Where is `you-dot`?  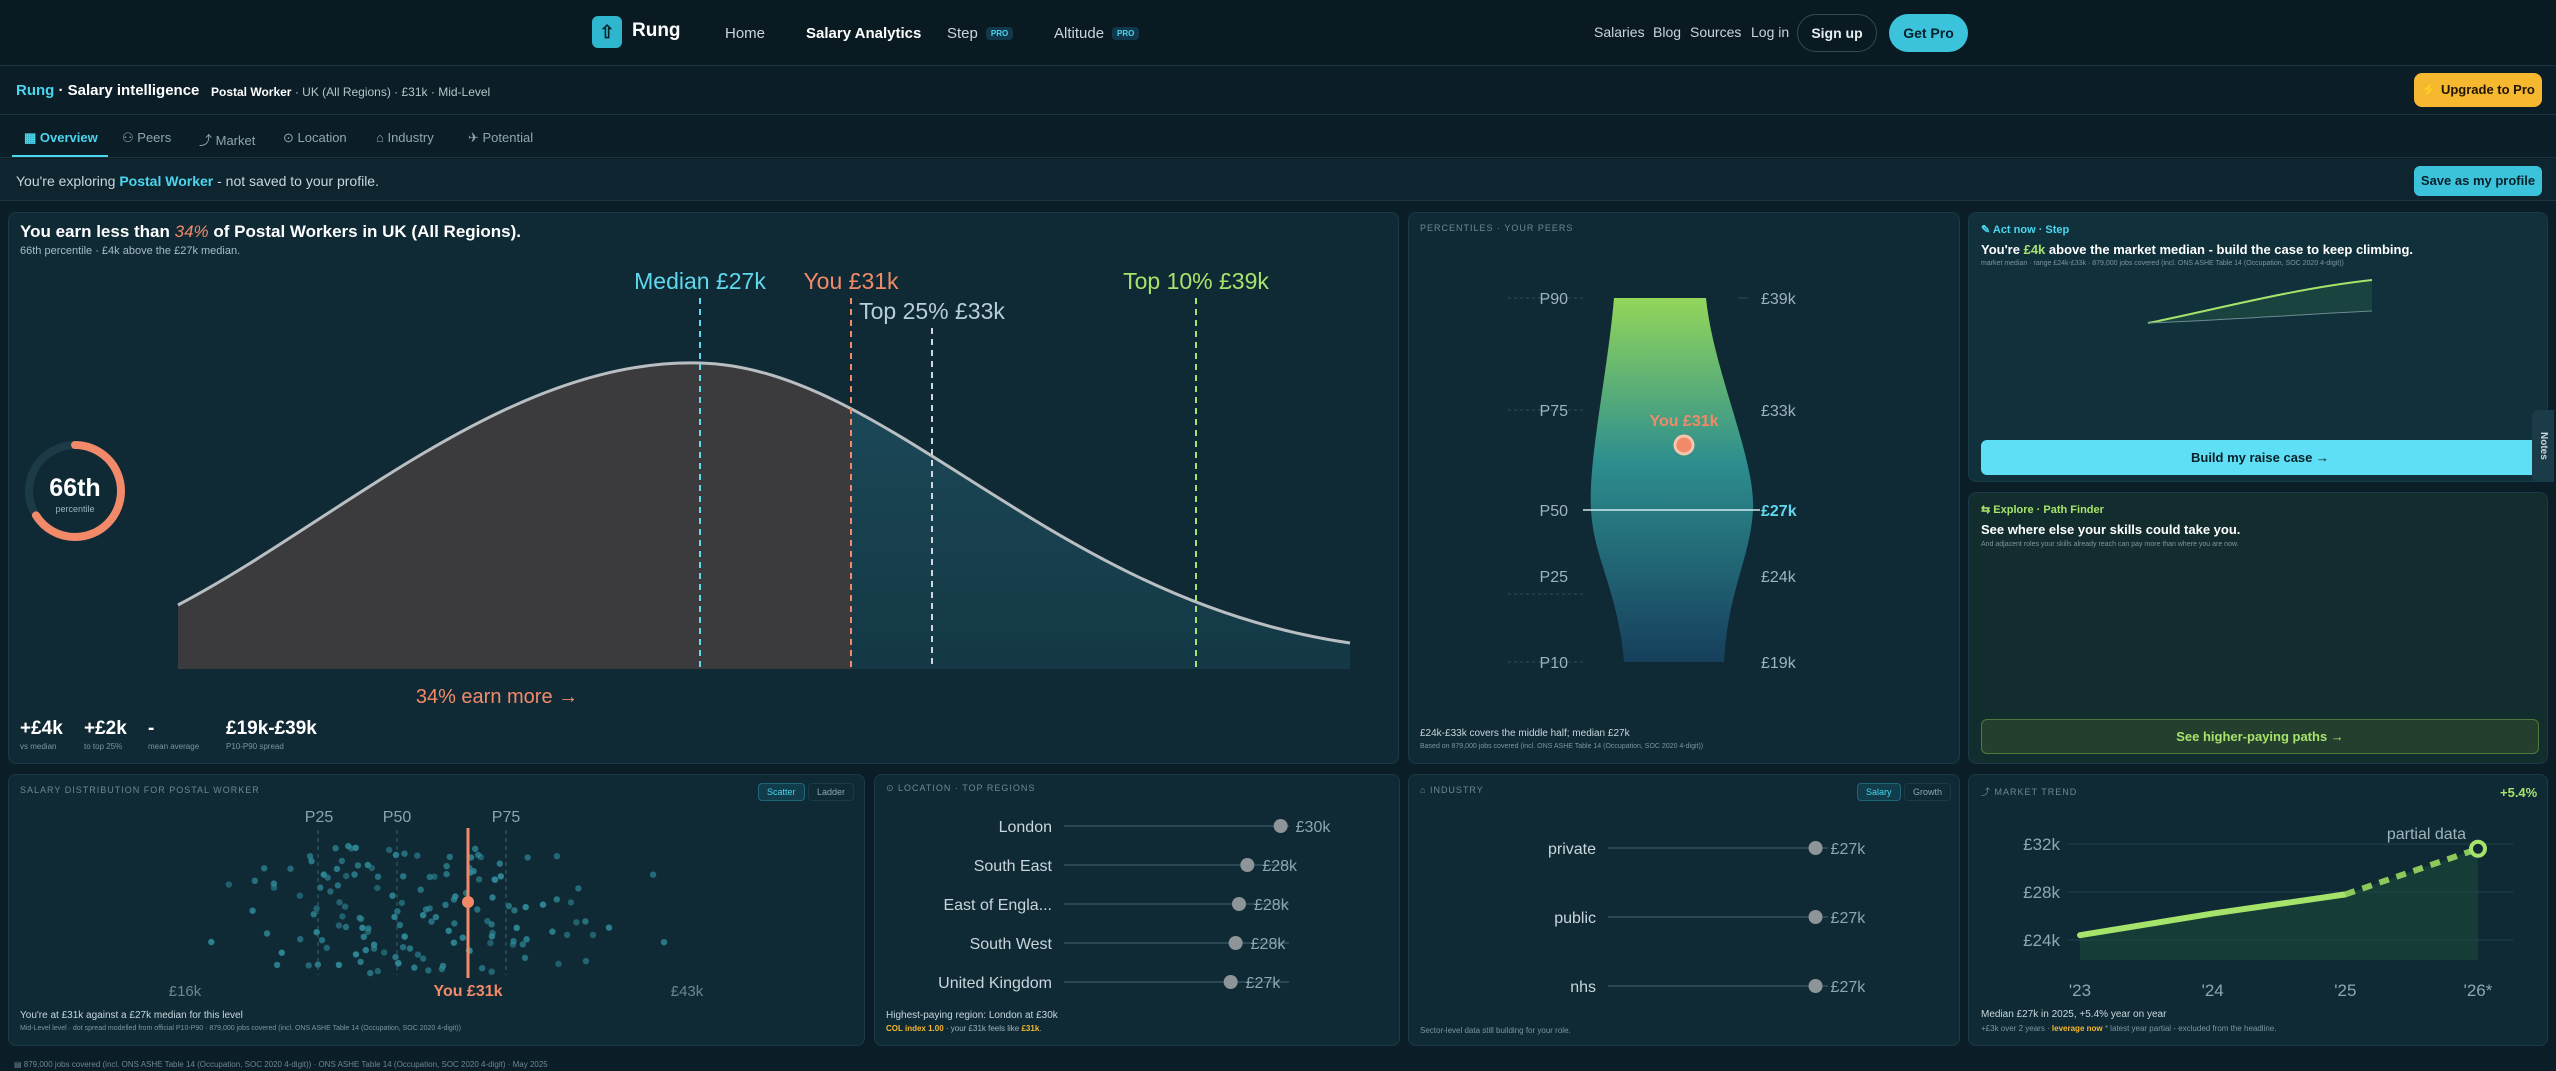
you-dot is located at coordinates (1684, 445).